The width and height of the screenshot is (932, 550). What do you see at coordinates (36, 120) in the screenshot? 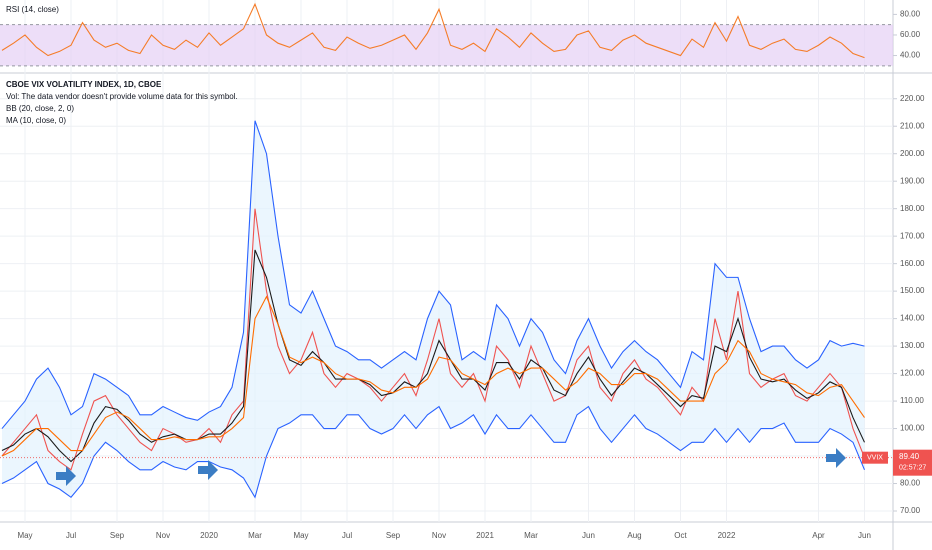
I see `legend-line: MA (10, close, 0)` at bounding box center [36, 120].